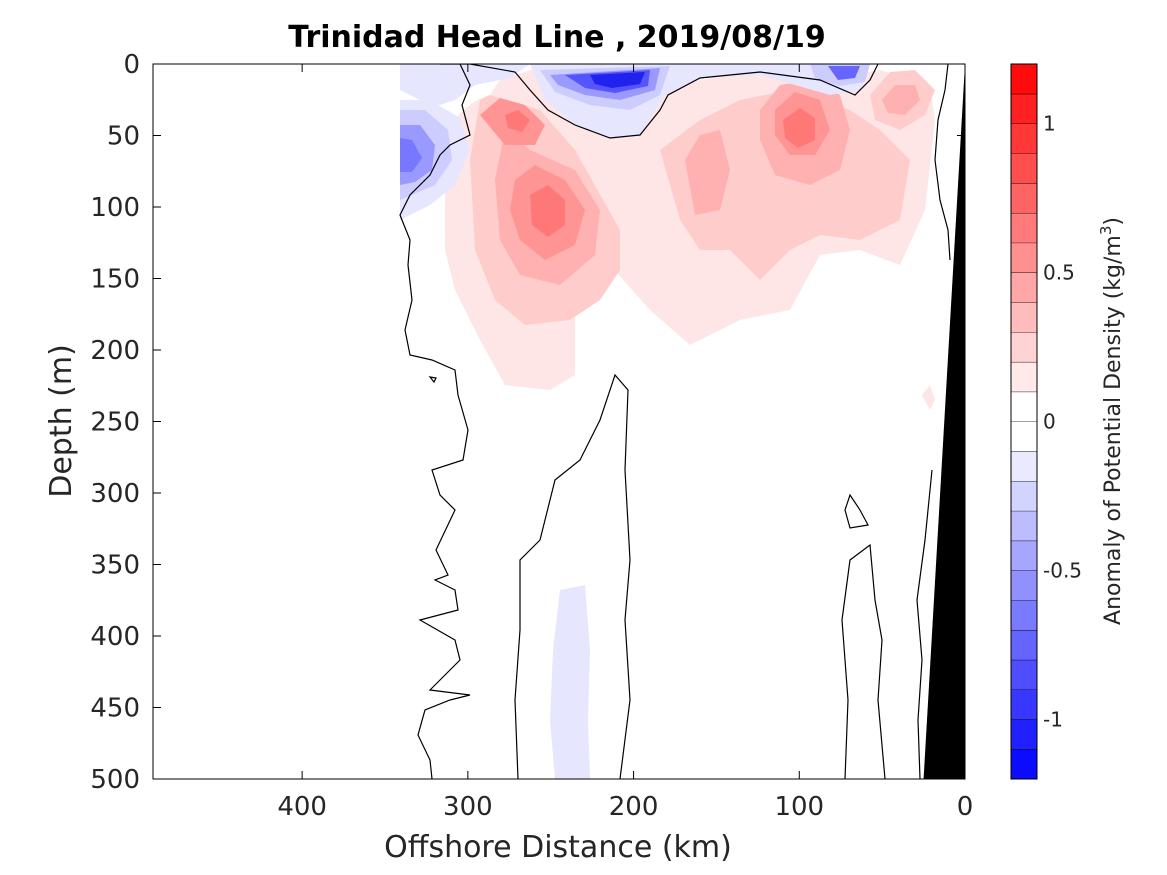 The image size is (1167, 875). Describe the element at coordinates (1113, 221) in the screenshot. I see `colorbar-label-close: )` at that location.